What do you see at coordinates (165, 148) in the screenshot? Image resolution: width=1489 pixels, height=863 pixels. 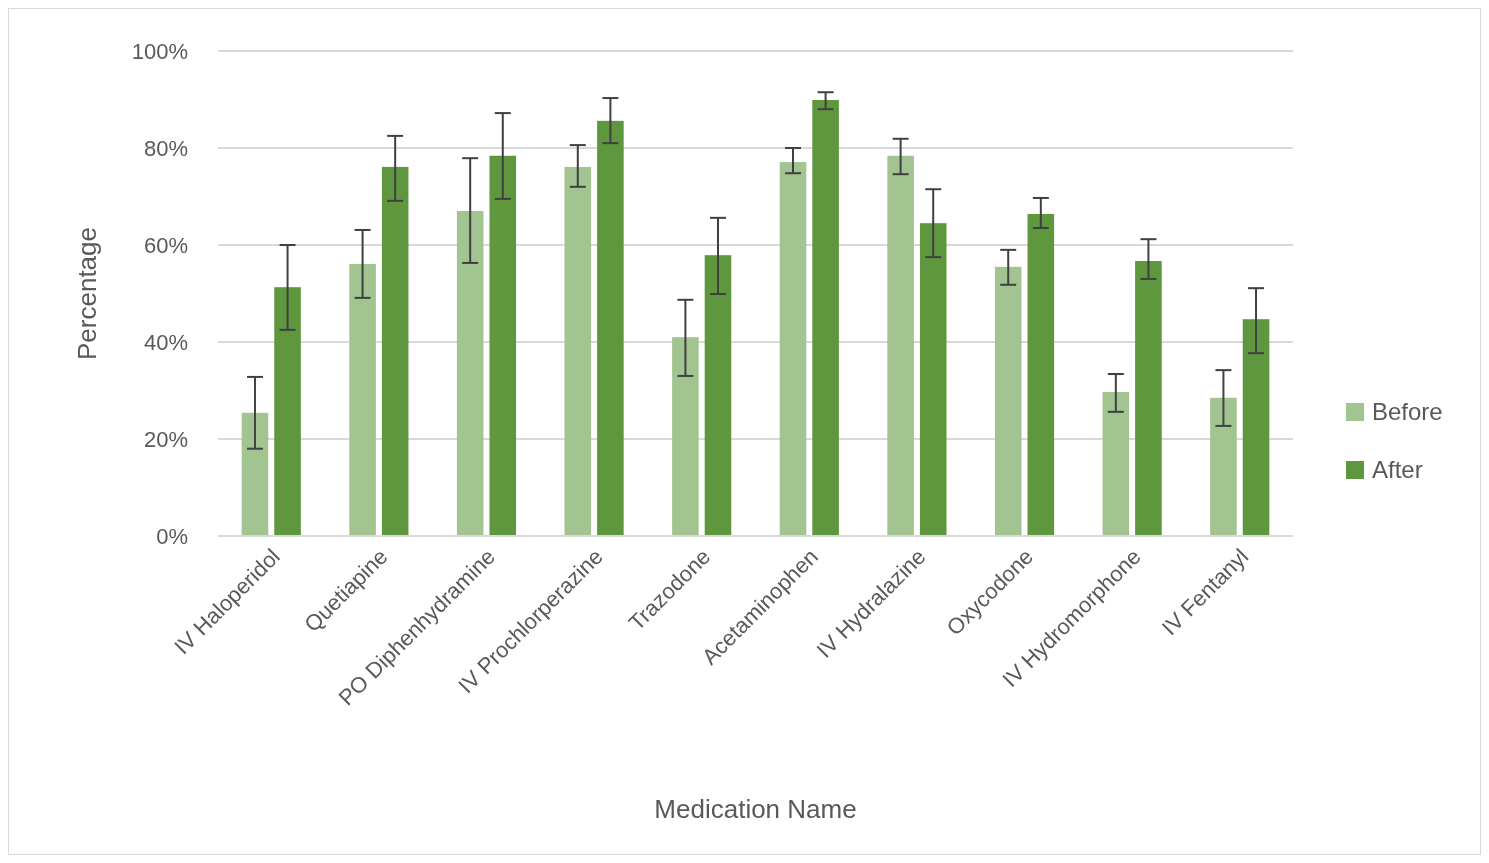 I see `y-tick-label: 80%` at bounding box center [165, 148].